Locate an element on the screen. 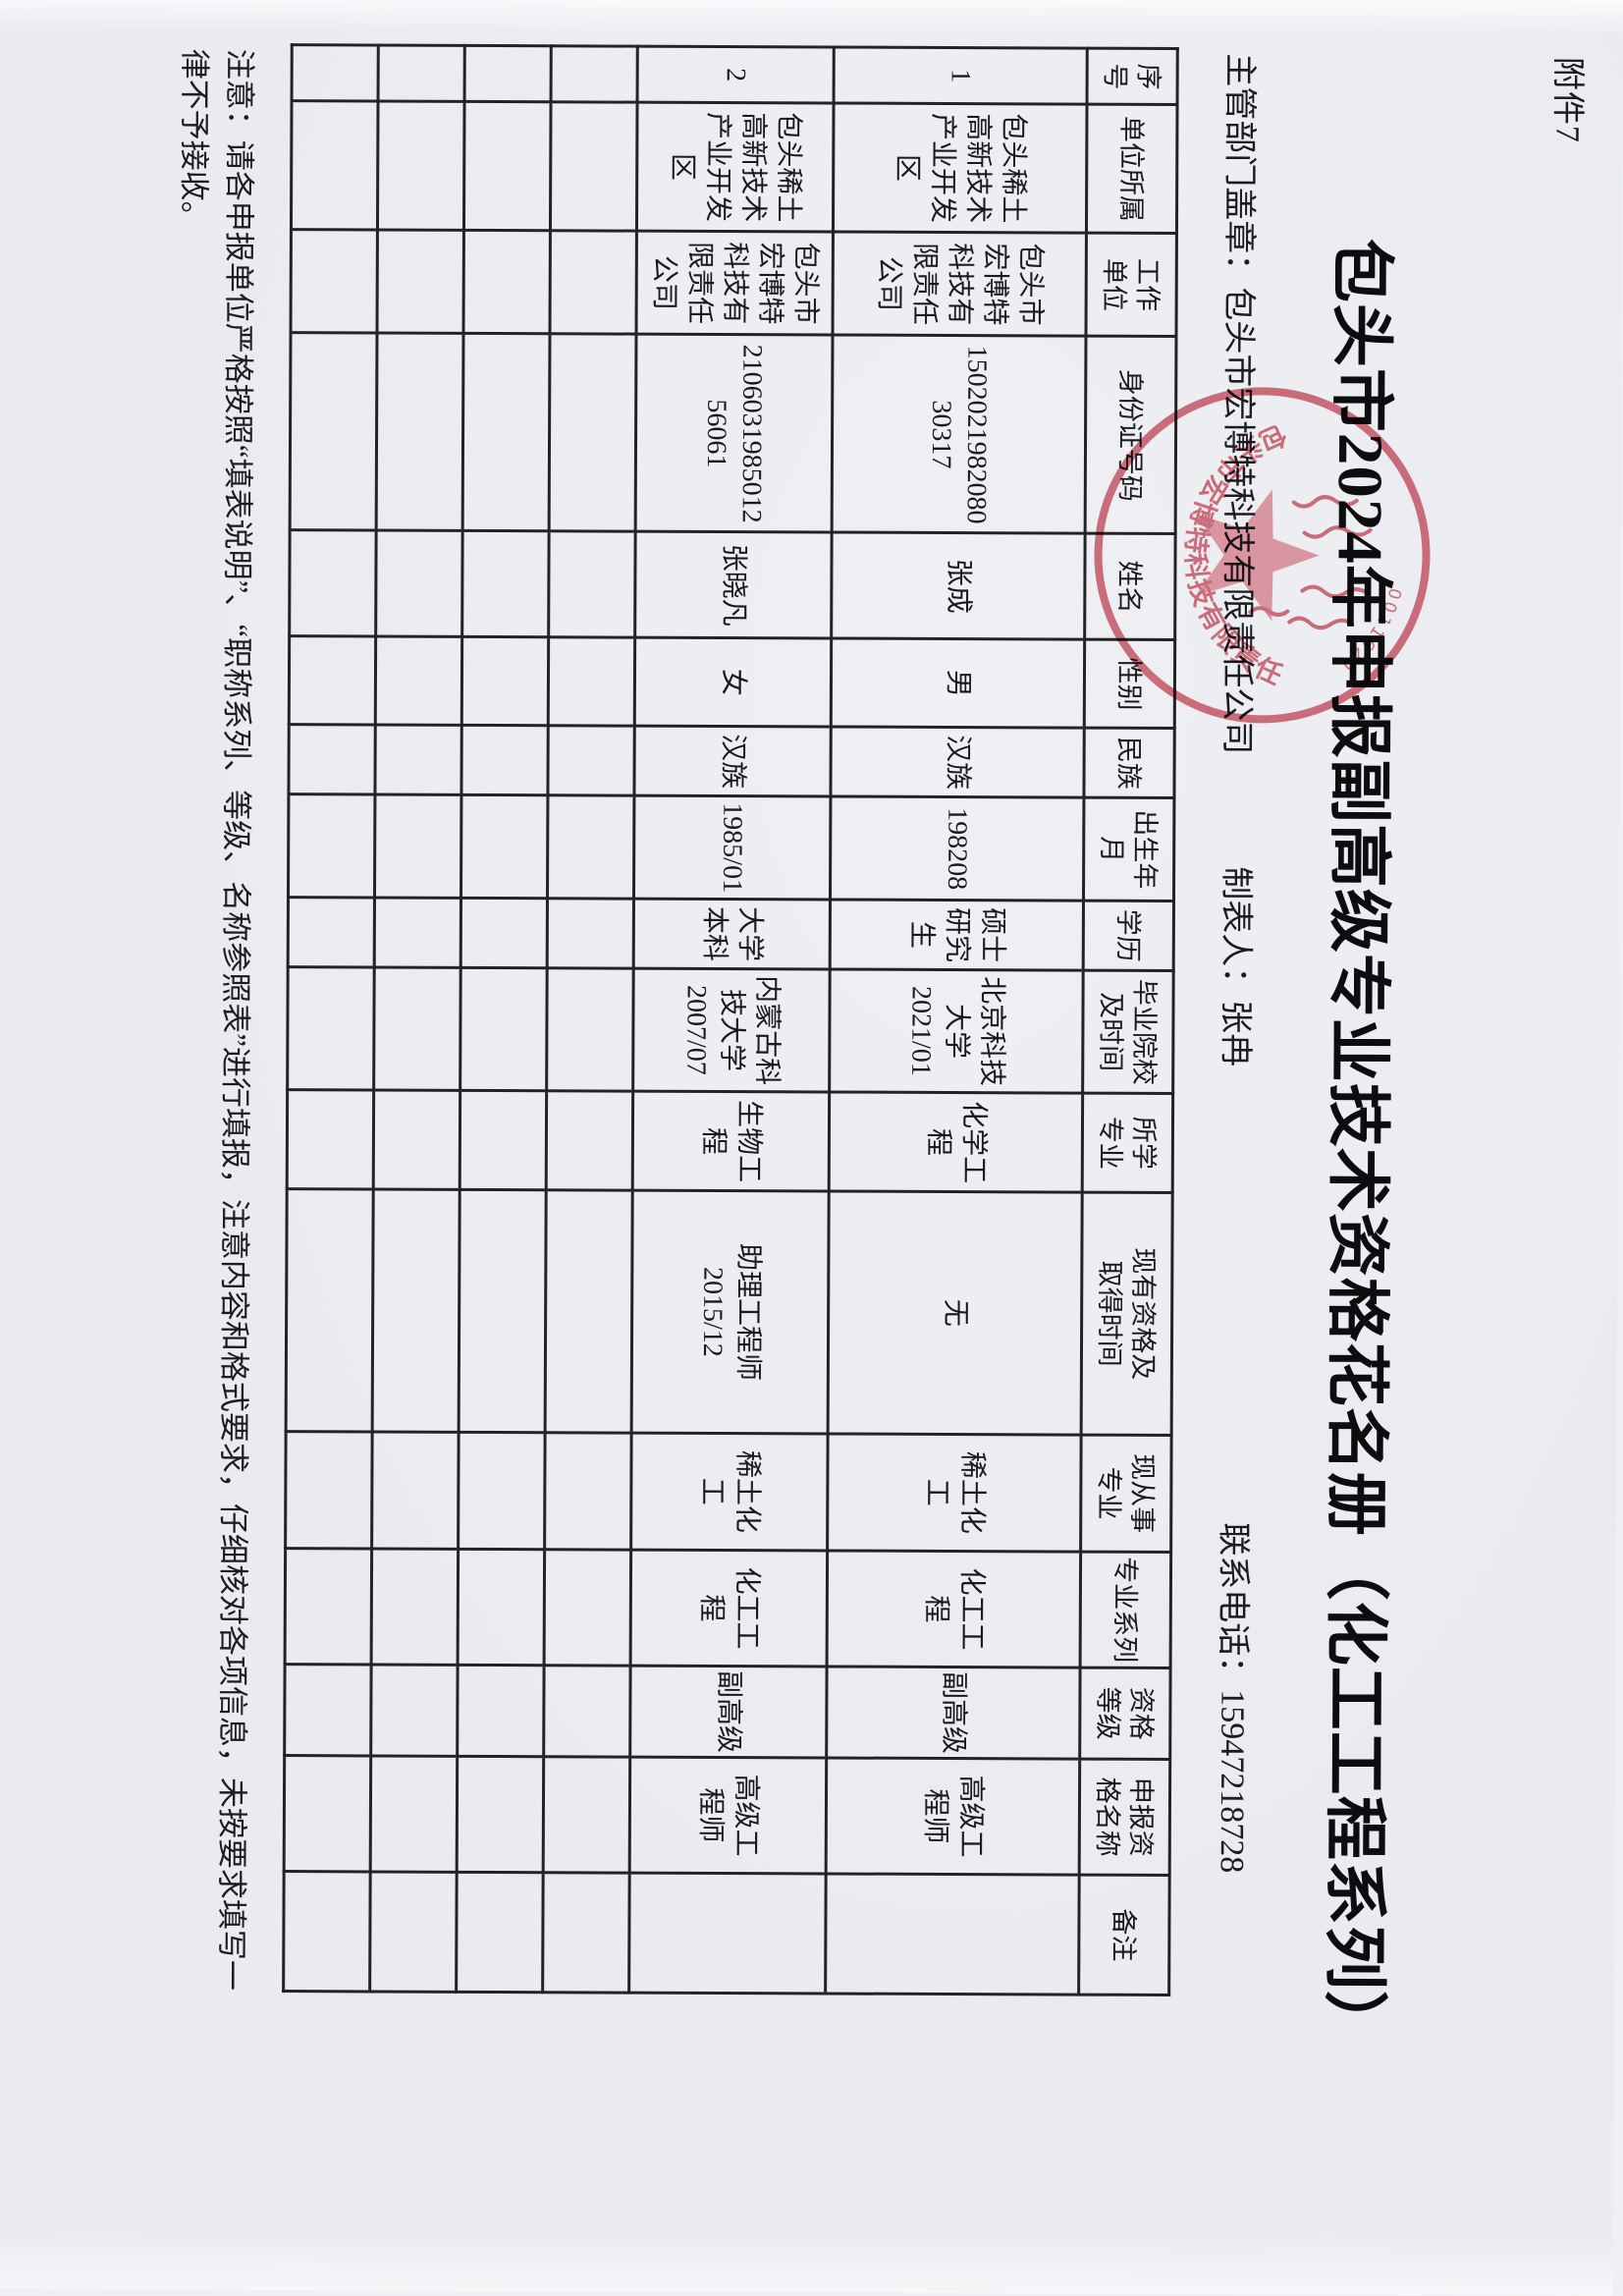 This screenshot has width=1623, height=2296. header-cell: 出生年月 is located at coordinates (1128, 849).